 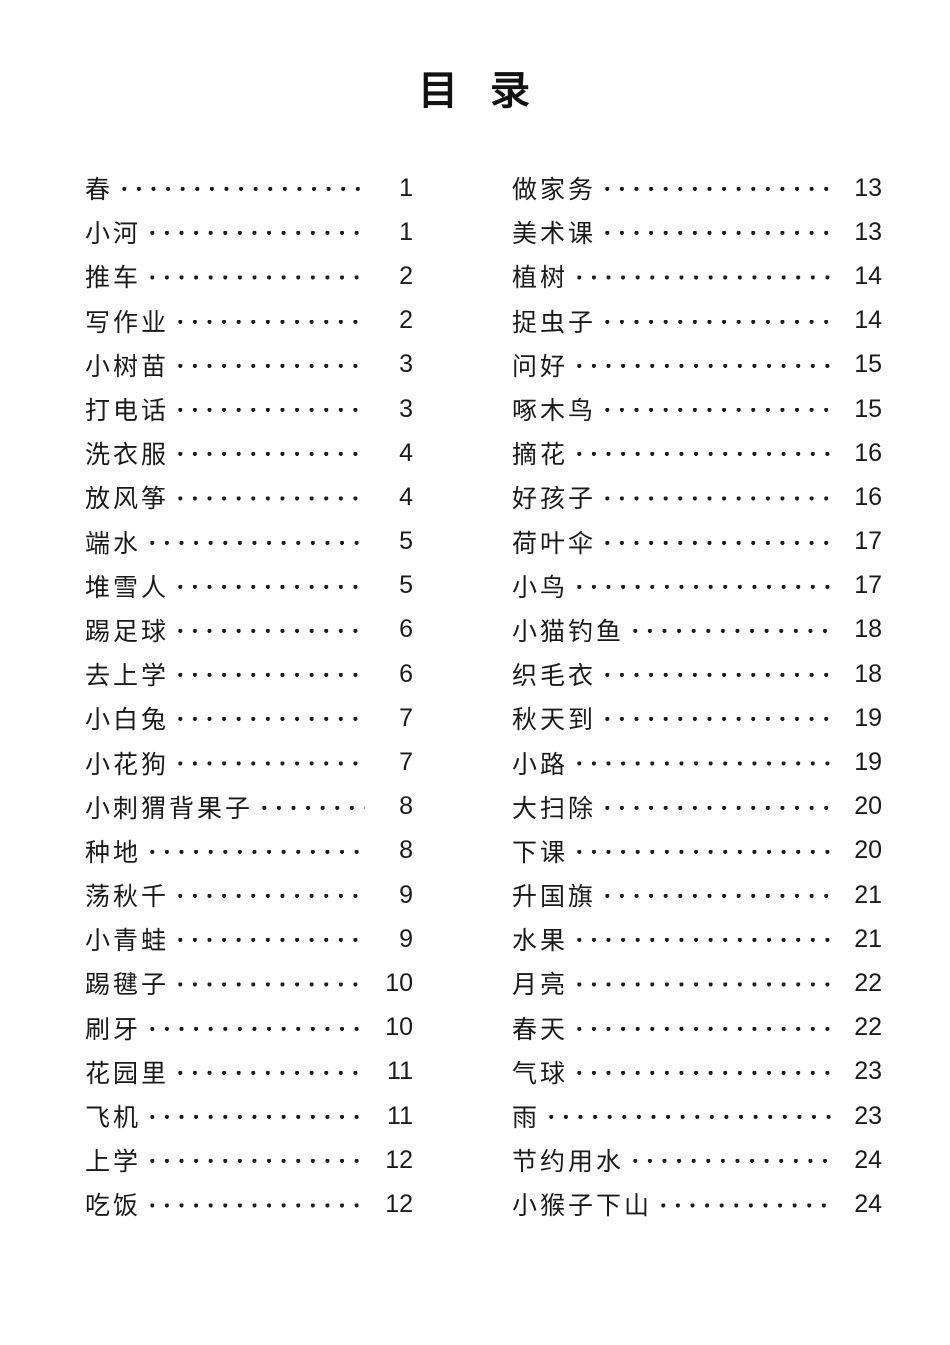 What do you see at coordinates (400, 1115) in the screenshot?
I see `toc-entry-page-number: 11` at bounding box center [400, 1115].